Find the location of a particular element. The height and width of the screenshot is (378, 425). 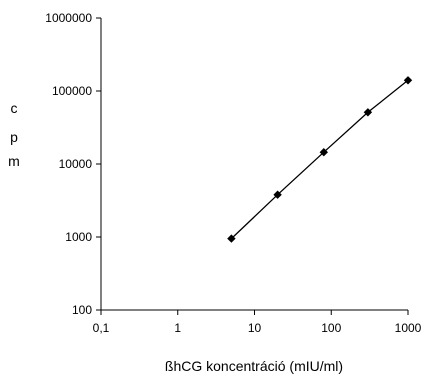

y-tick-label: 1000 is located at coordinates (78, 237).